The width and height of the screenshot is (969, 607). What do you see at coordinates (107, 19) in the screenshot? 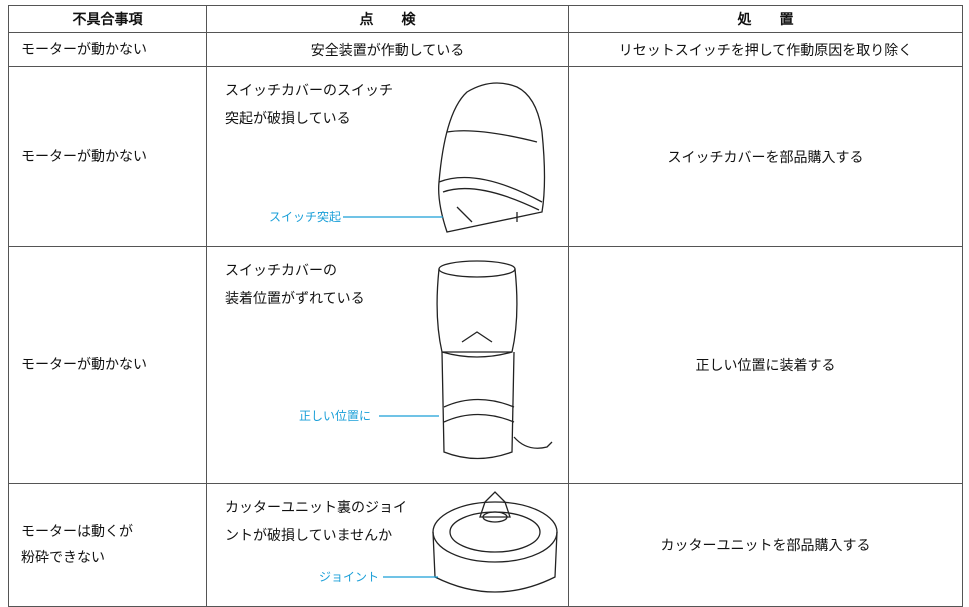
I see `header-cell: 不具合事項` at bounding box center [107, 19].